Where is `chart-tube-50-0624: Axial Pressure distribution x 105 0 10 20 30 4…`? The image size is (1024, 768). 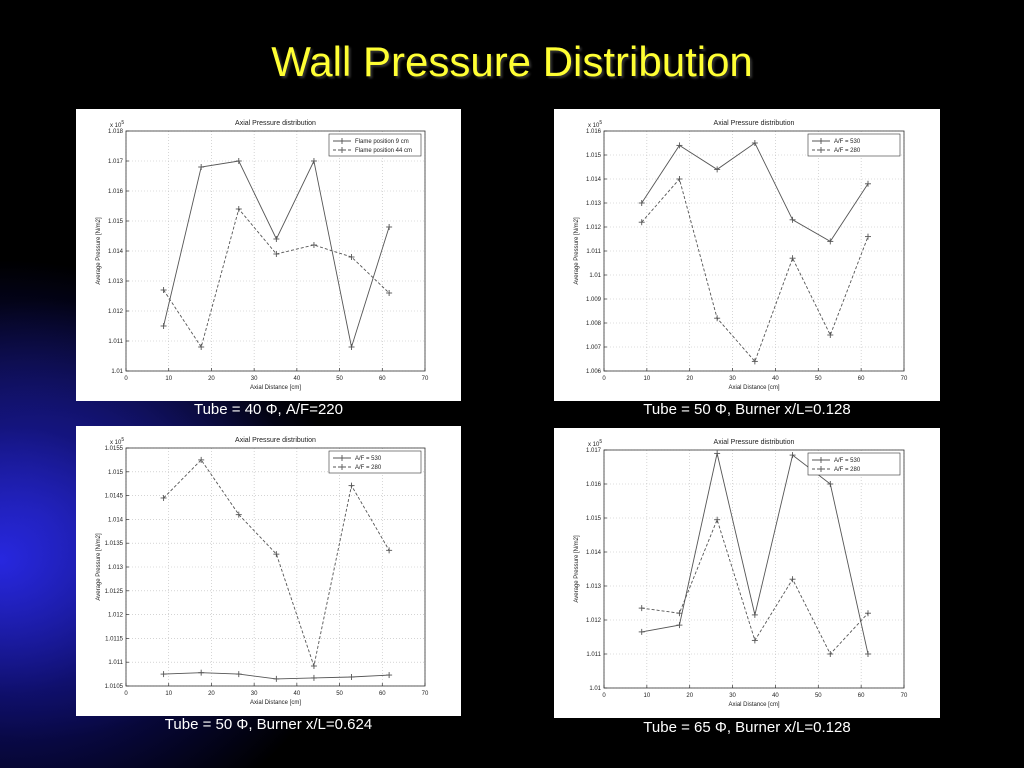
chart-tube-50-0624: Axial Pressure distribution x 105 0 10 20 30 4… is located at coordinates (262, 571).